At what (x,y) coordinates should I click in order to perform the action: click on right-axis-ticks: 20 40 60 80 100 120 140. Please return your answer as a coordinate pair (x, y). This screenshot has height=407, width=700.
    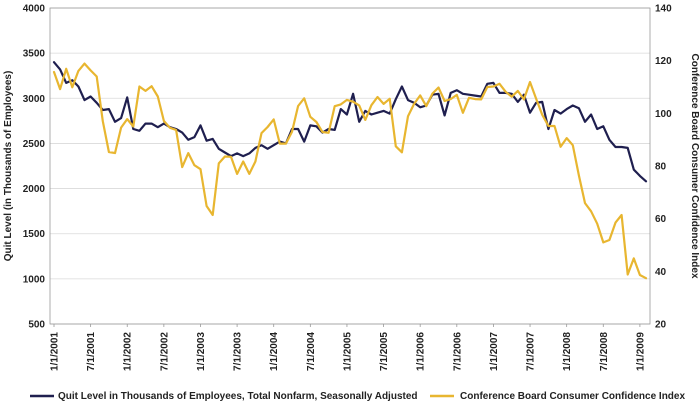
    Looking at the image, I should click on (663, 167).